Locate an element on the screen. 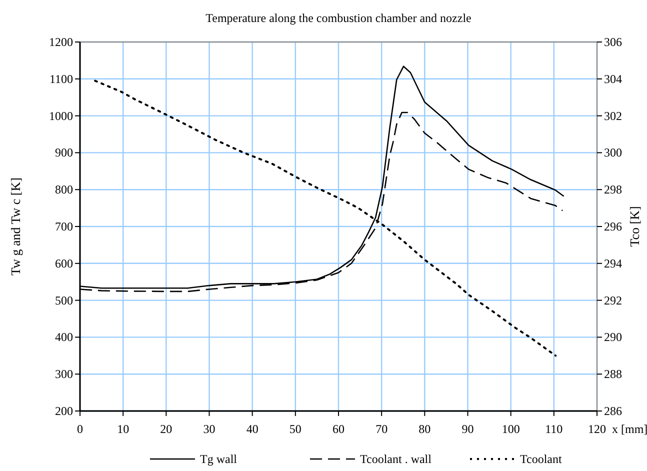 This screenshot has width=647, height=471. y-tick-label: 1200 is located at coordinates (61, 42).